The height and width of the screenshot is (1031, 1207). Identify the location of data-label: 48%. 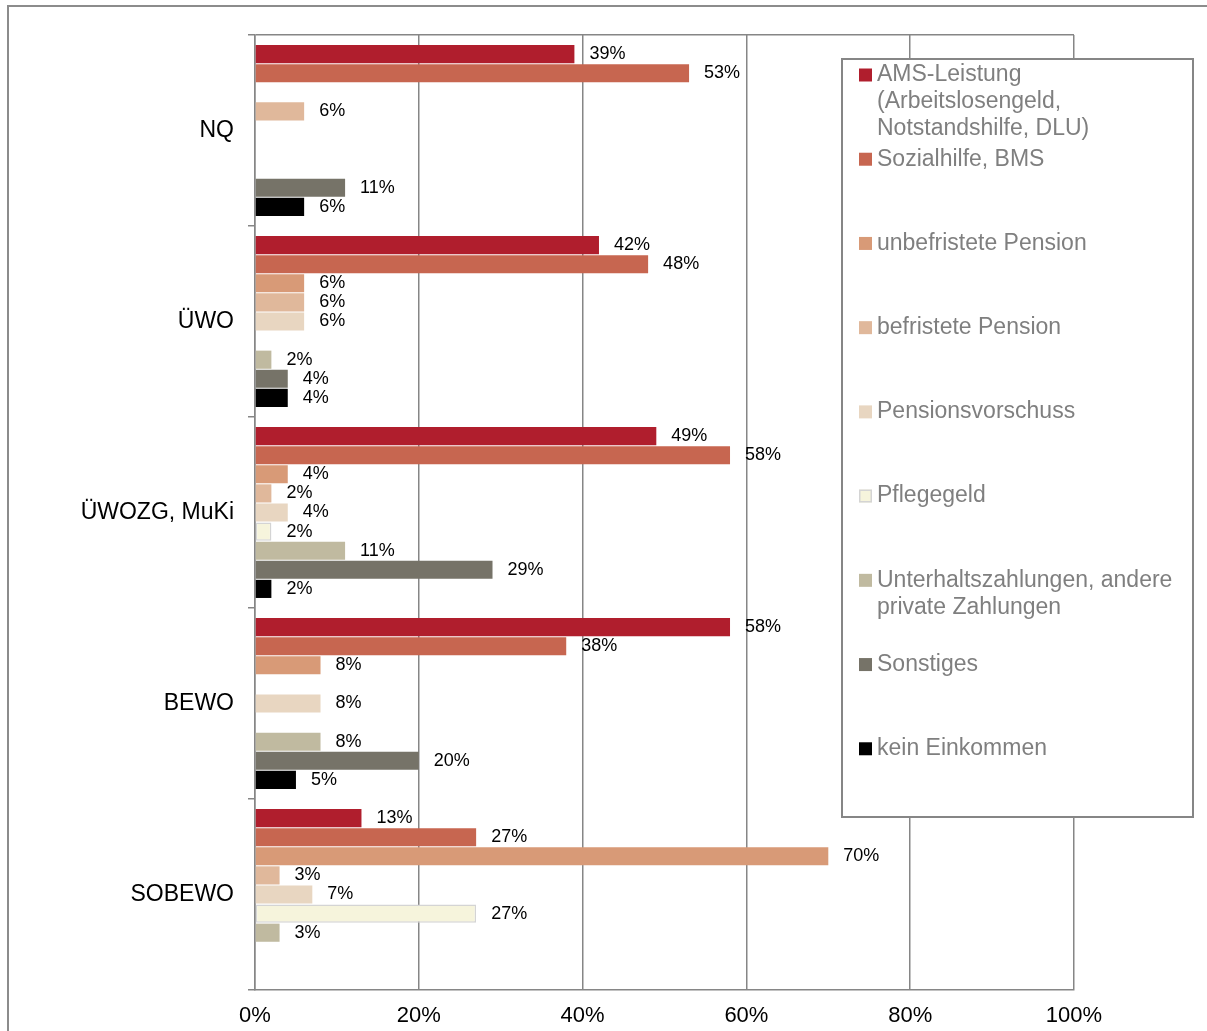
(681, 263).